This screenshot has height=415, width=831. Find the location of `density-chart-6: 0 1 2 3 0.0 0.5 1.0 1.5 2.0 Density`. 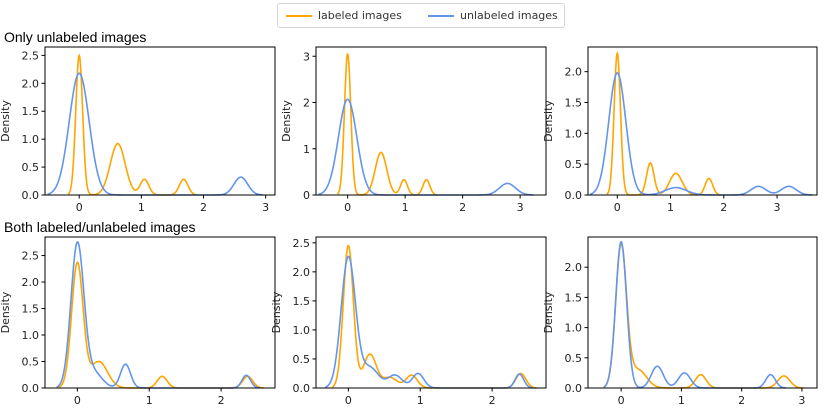

density-chart-6: 0 1 2 3 0.0 0.5 1.0 1.5 2.0 Density is located at coordinates (680, 321).